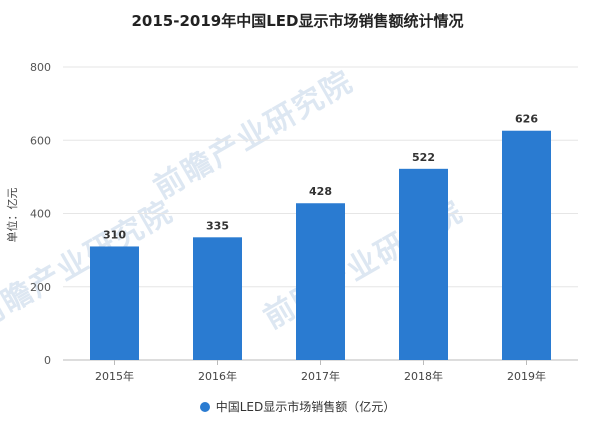 This screenshot has height=424, width=595. Describe the element at coordinates (423, 157) in the screenshot. I see `data-label: 522` at that location.